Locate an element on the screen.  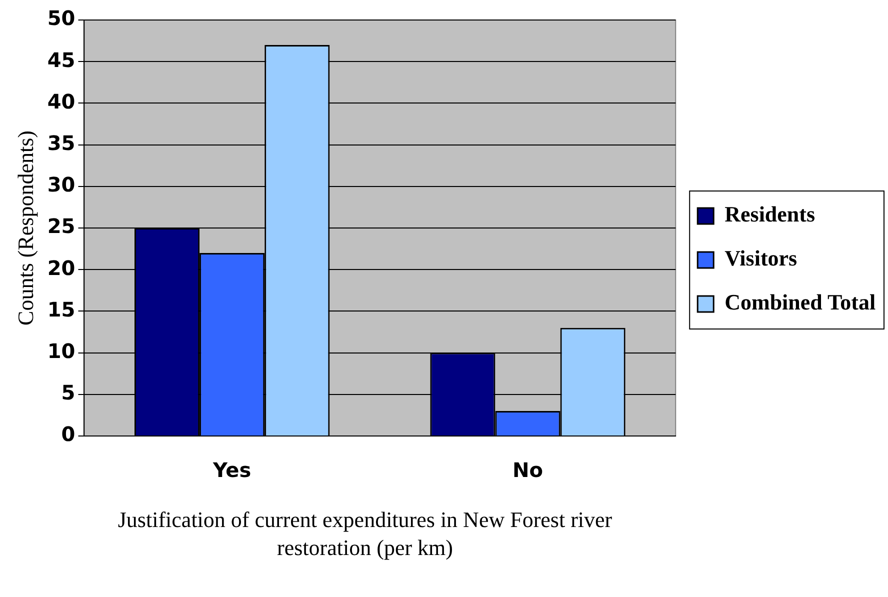
x-tick-label: No is located at coordinates (528, 470).